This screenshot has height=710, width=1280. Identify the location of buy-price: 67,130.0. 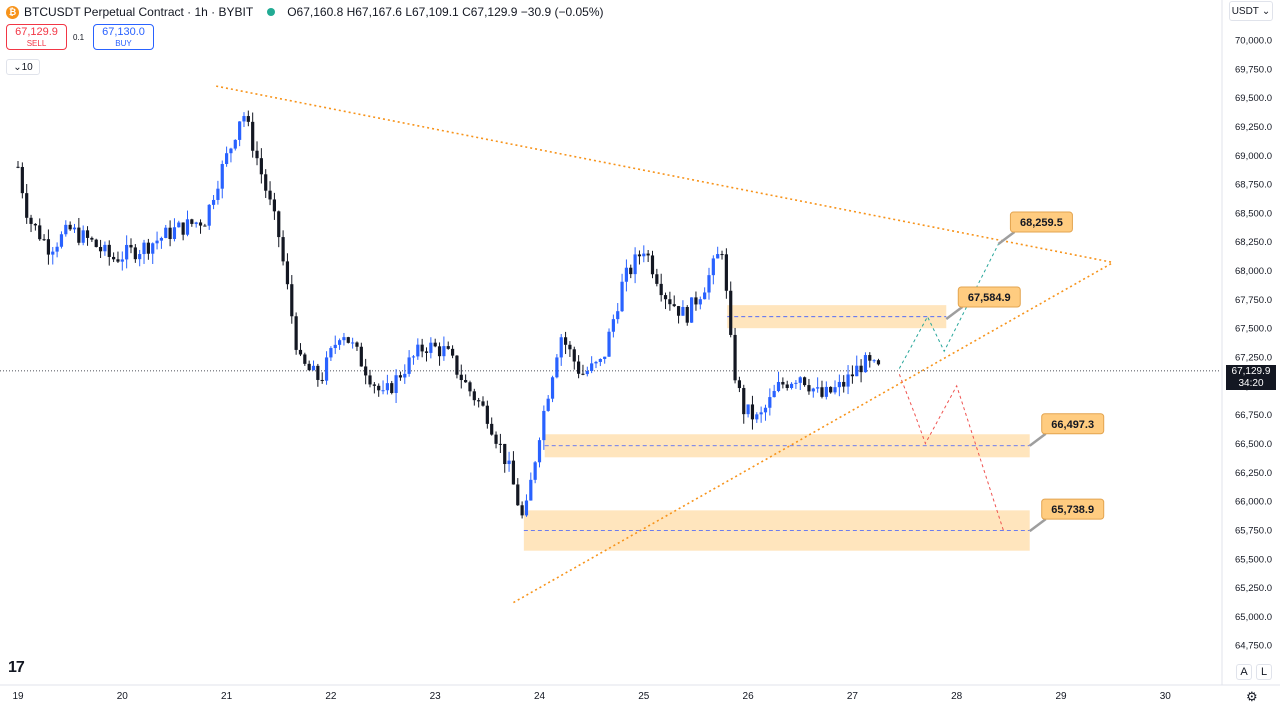
(123, 32).